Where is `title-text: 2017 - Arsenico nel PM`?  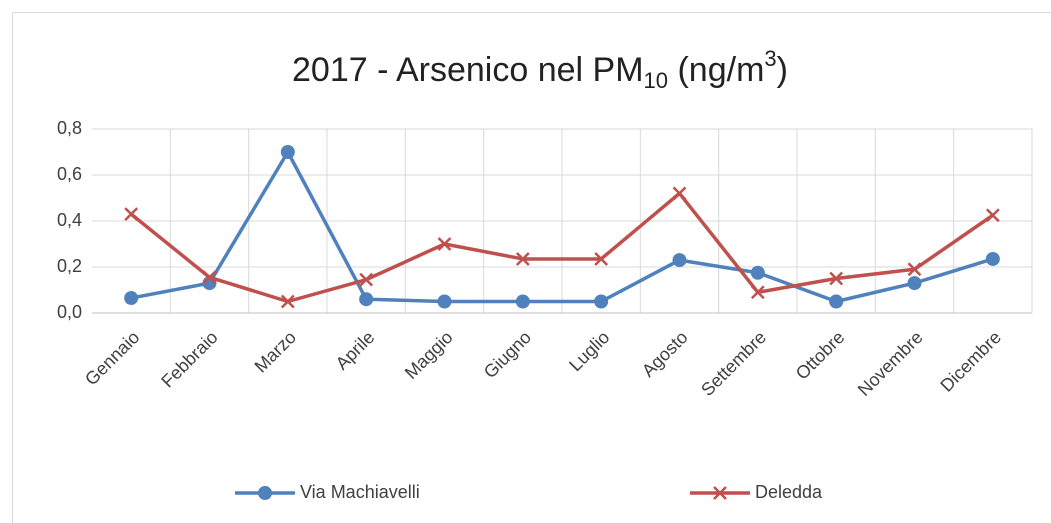
title-text: 2017 - Arsenico nel PM is located at coordinates (468, 70).